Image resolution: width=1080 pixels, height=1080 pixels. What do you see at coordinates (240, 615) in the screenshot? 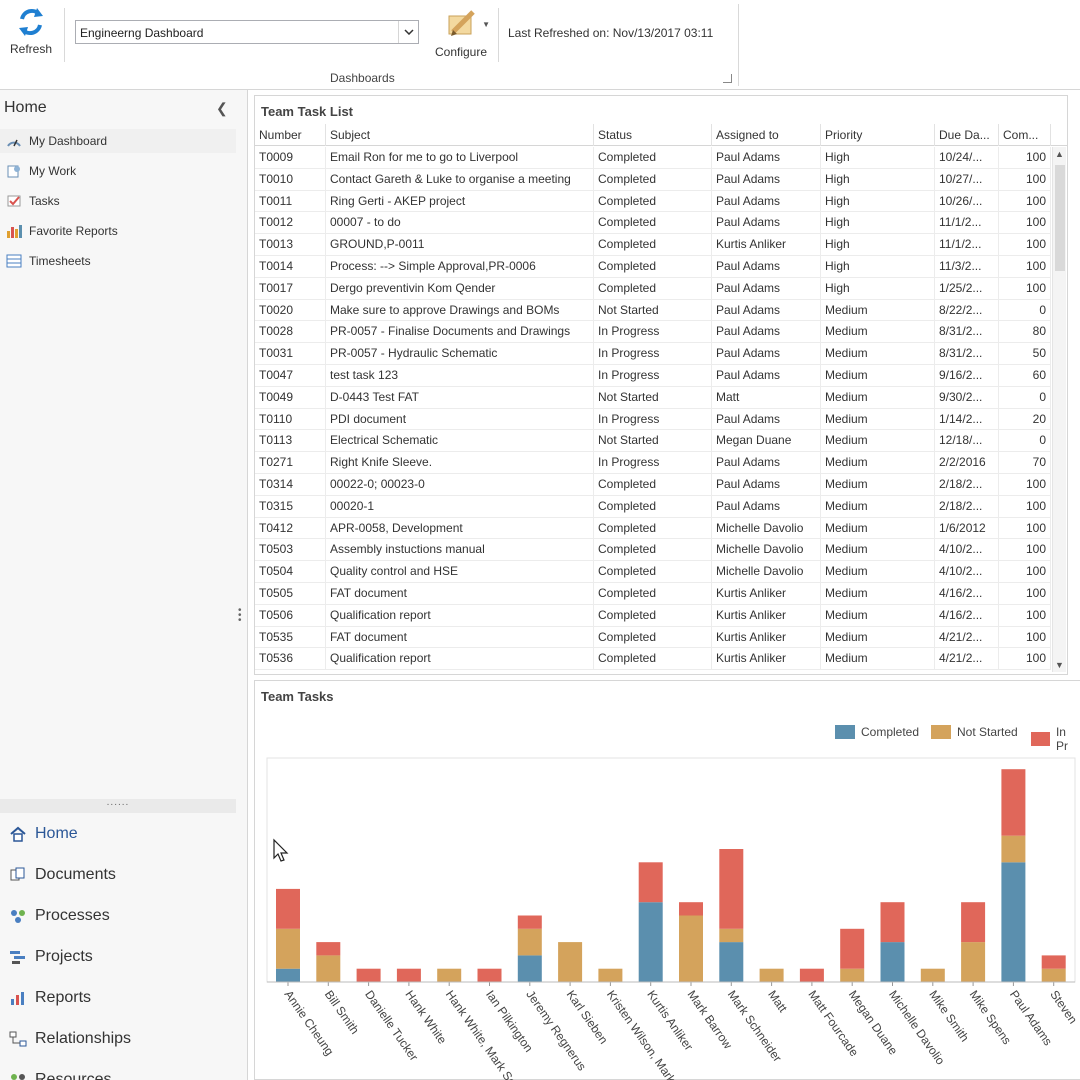
I see `splitter-grip-icon: • • •` at bounding box center [240, 615].